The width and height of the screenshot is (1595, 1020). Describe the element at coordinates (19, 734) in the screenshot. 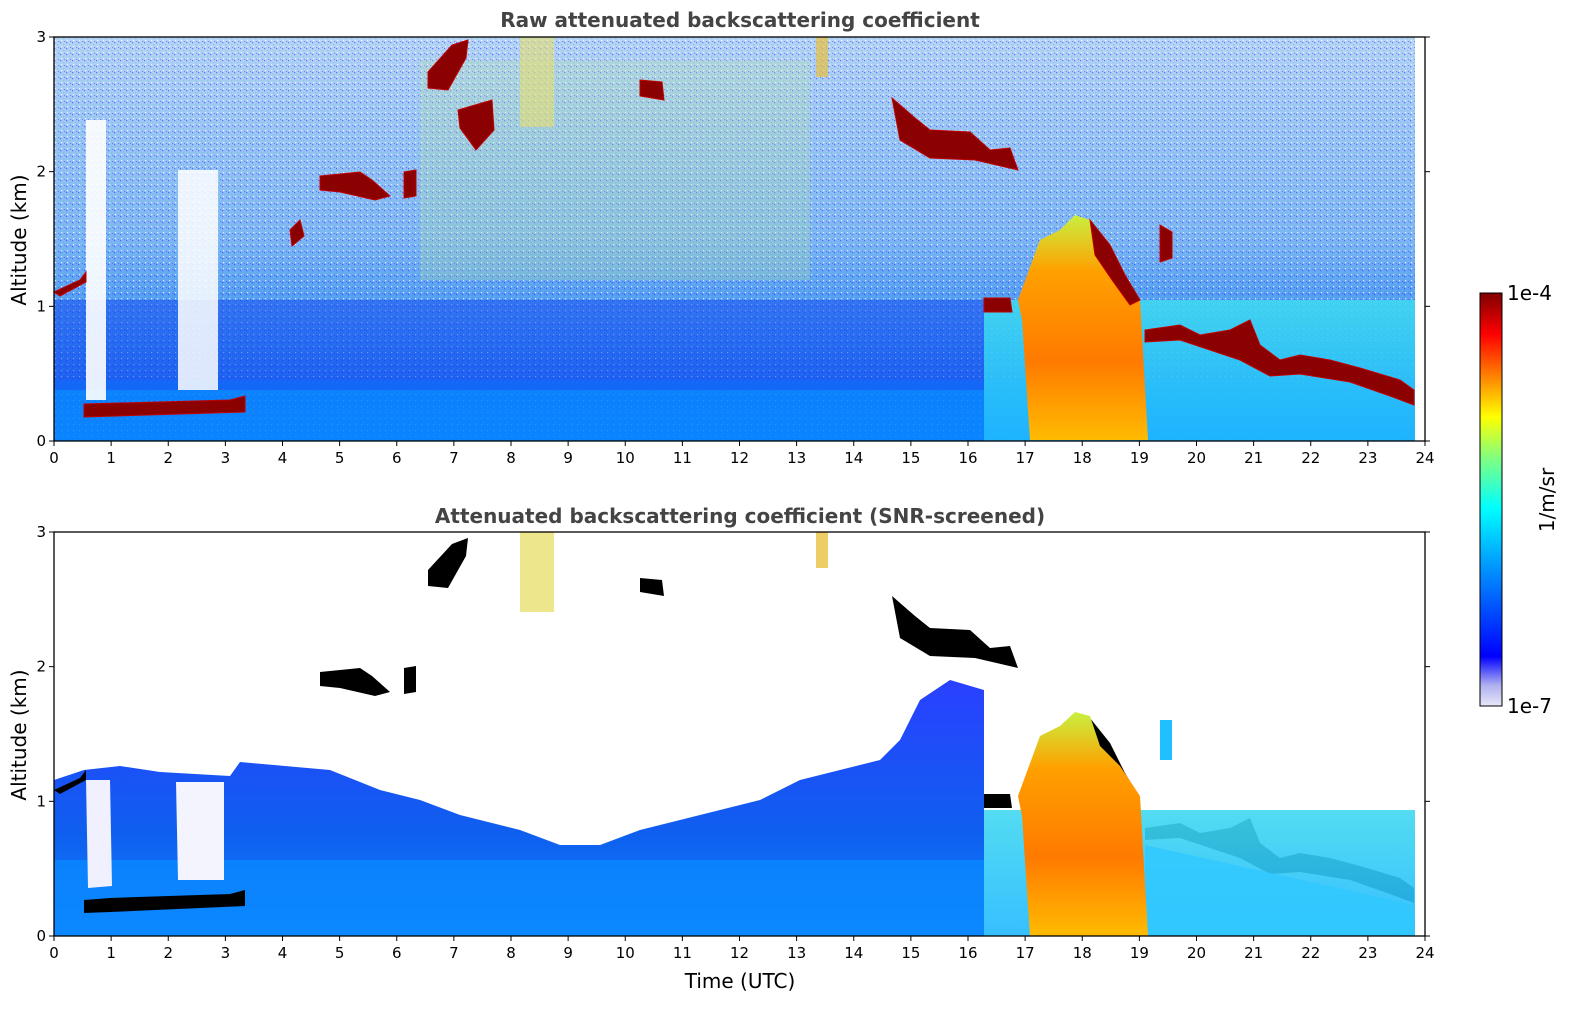

I see `panel2-ylabel: Altitude (km)` at that location.